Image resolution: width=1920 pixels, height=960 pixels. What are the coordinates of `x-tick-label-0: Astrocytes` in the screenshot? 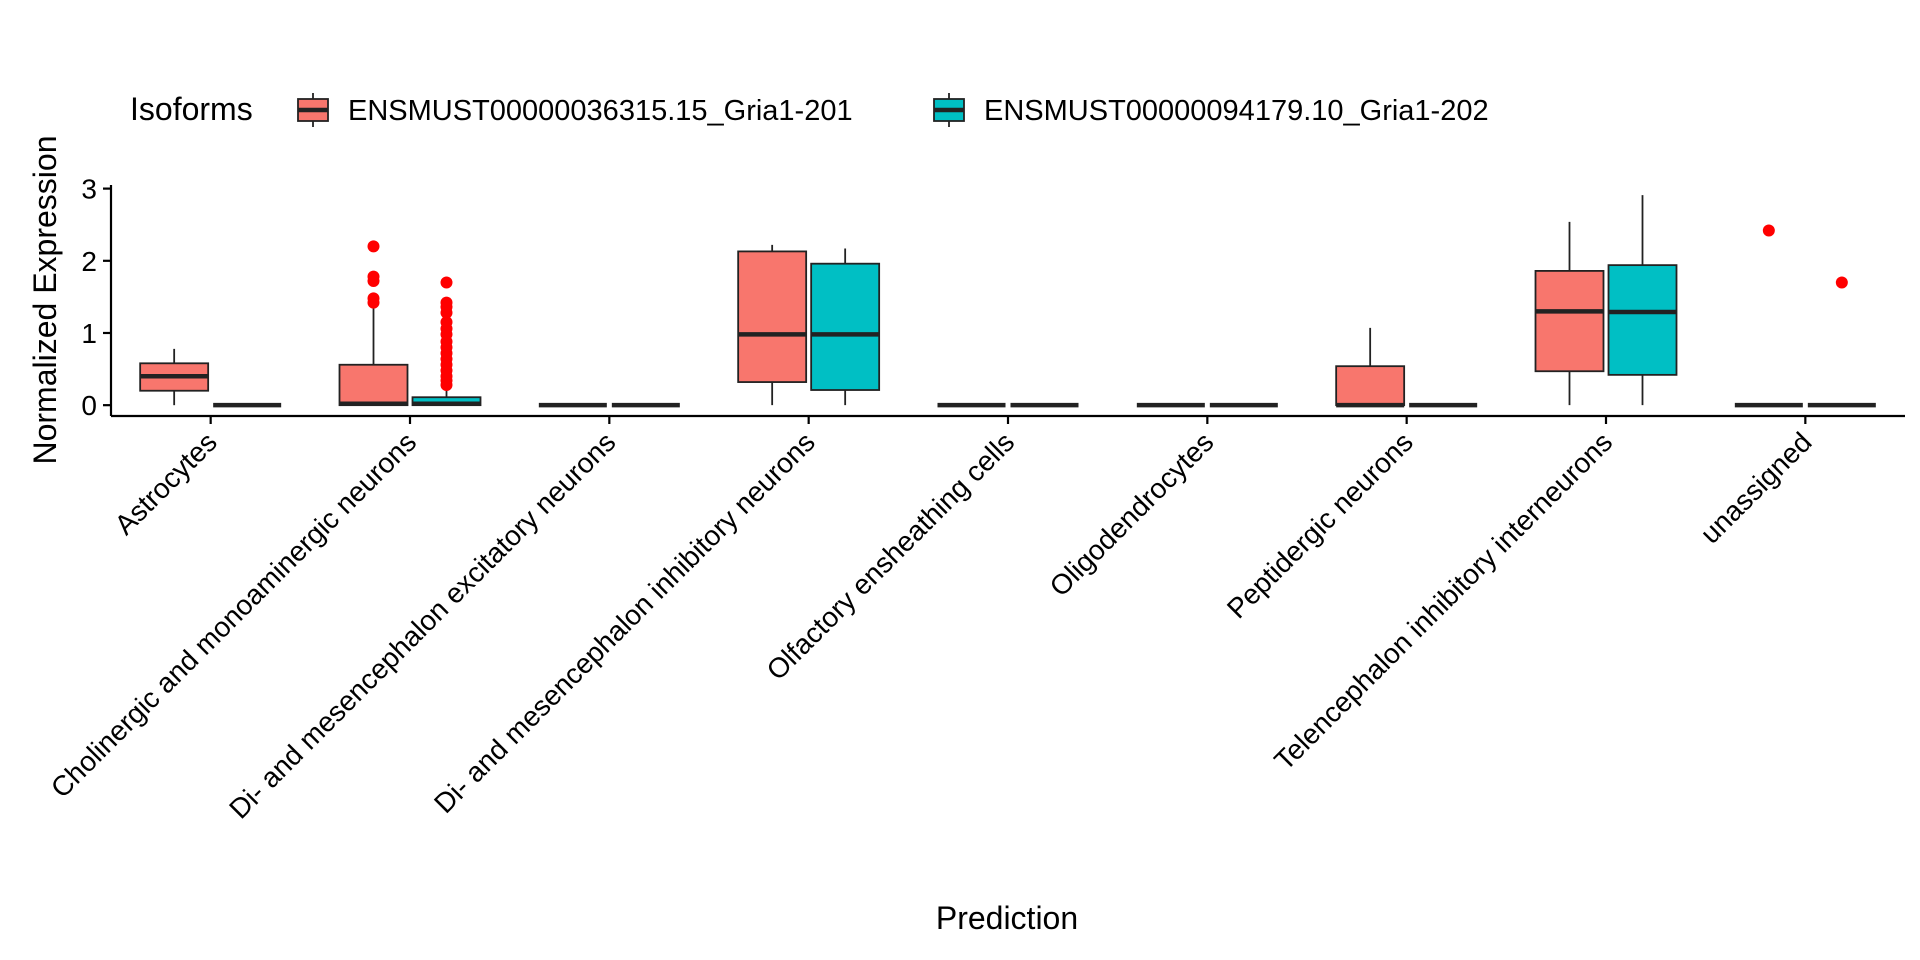 It's located at (166, 483).